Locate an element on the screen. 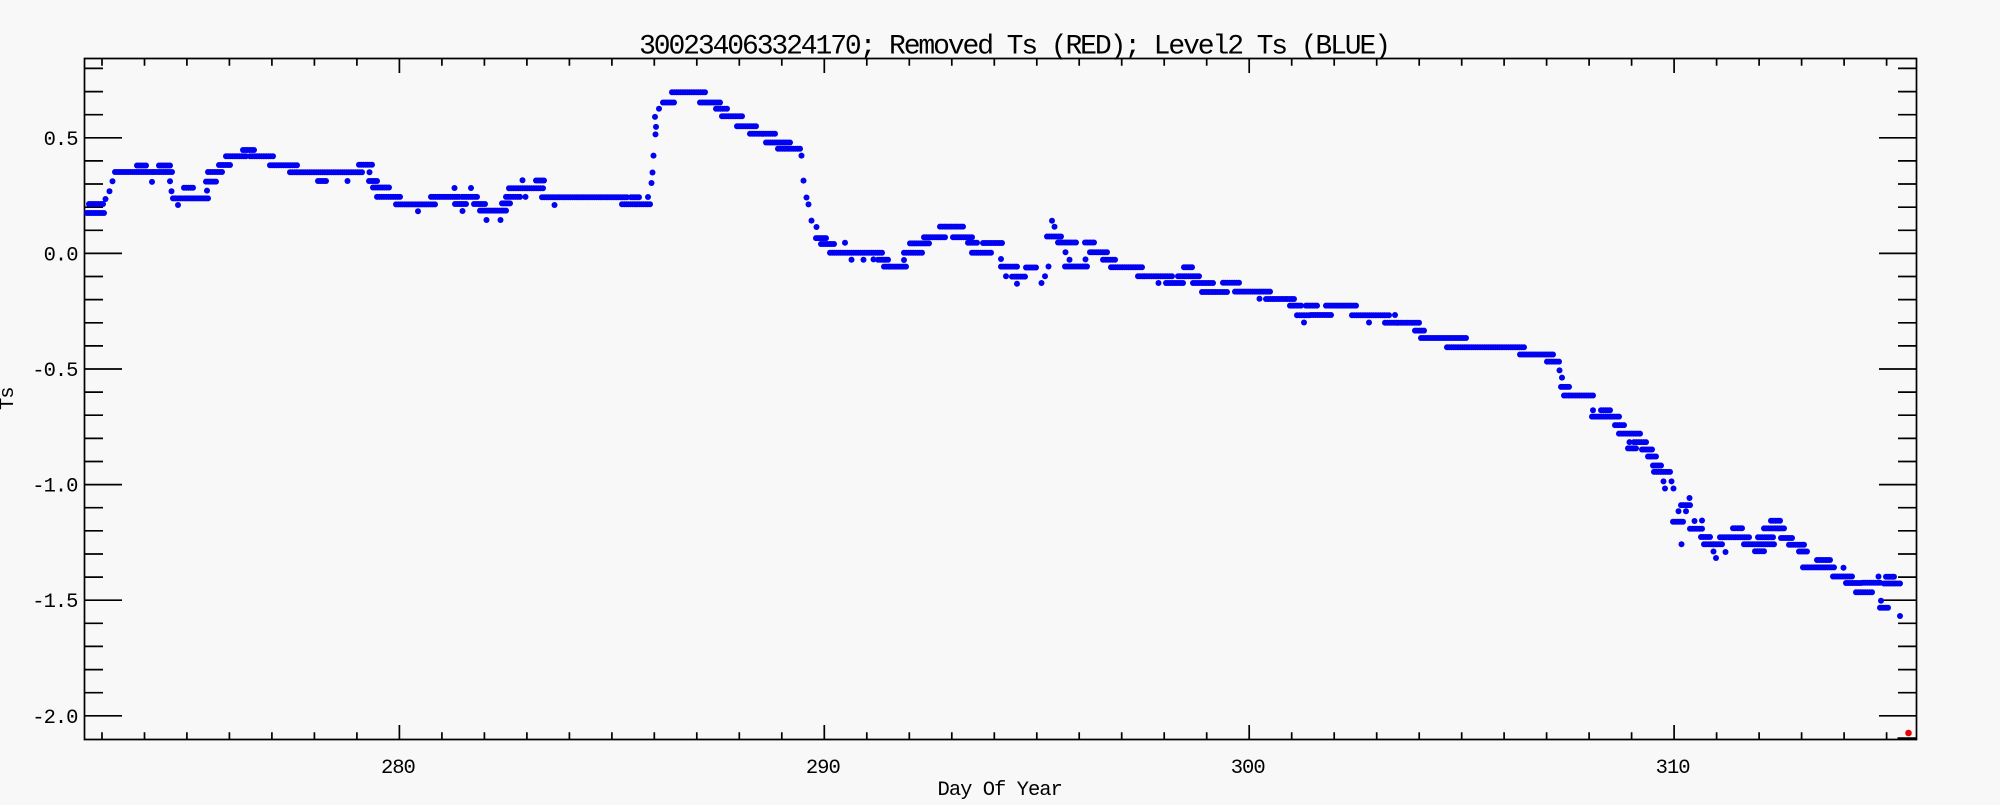  svg-text: Day Of Year is located at coordinates (1000, 789).